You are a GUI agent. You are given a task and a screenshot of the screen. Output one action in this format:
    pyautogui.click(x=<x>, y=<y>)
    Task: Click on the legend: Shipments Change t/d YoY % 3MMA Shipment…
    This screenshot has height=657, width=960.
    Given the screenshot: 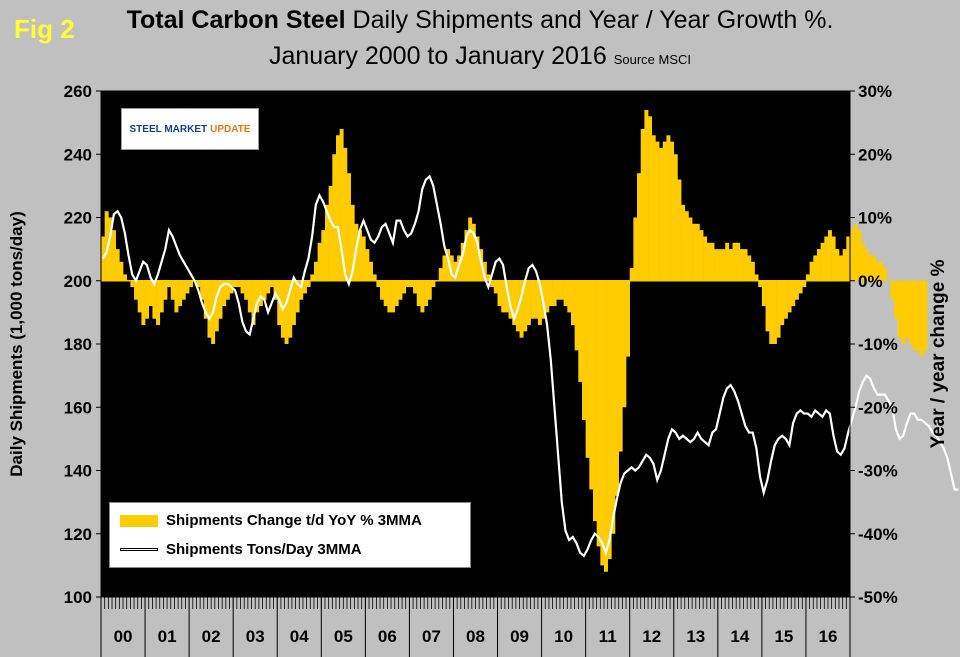 What is the action you would take?
    pyautogui.click(x=290, y=535)
    